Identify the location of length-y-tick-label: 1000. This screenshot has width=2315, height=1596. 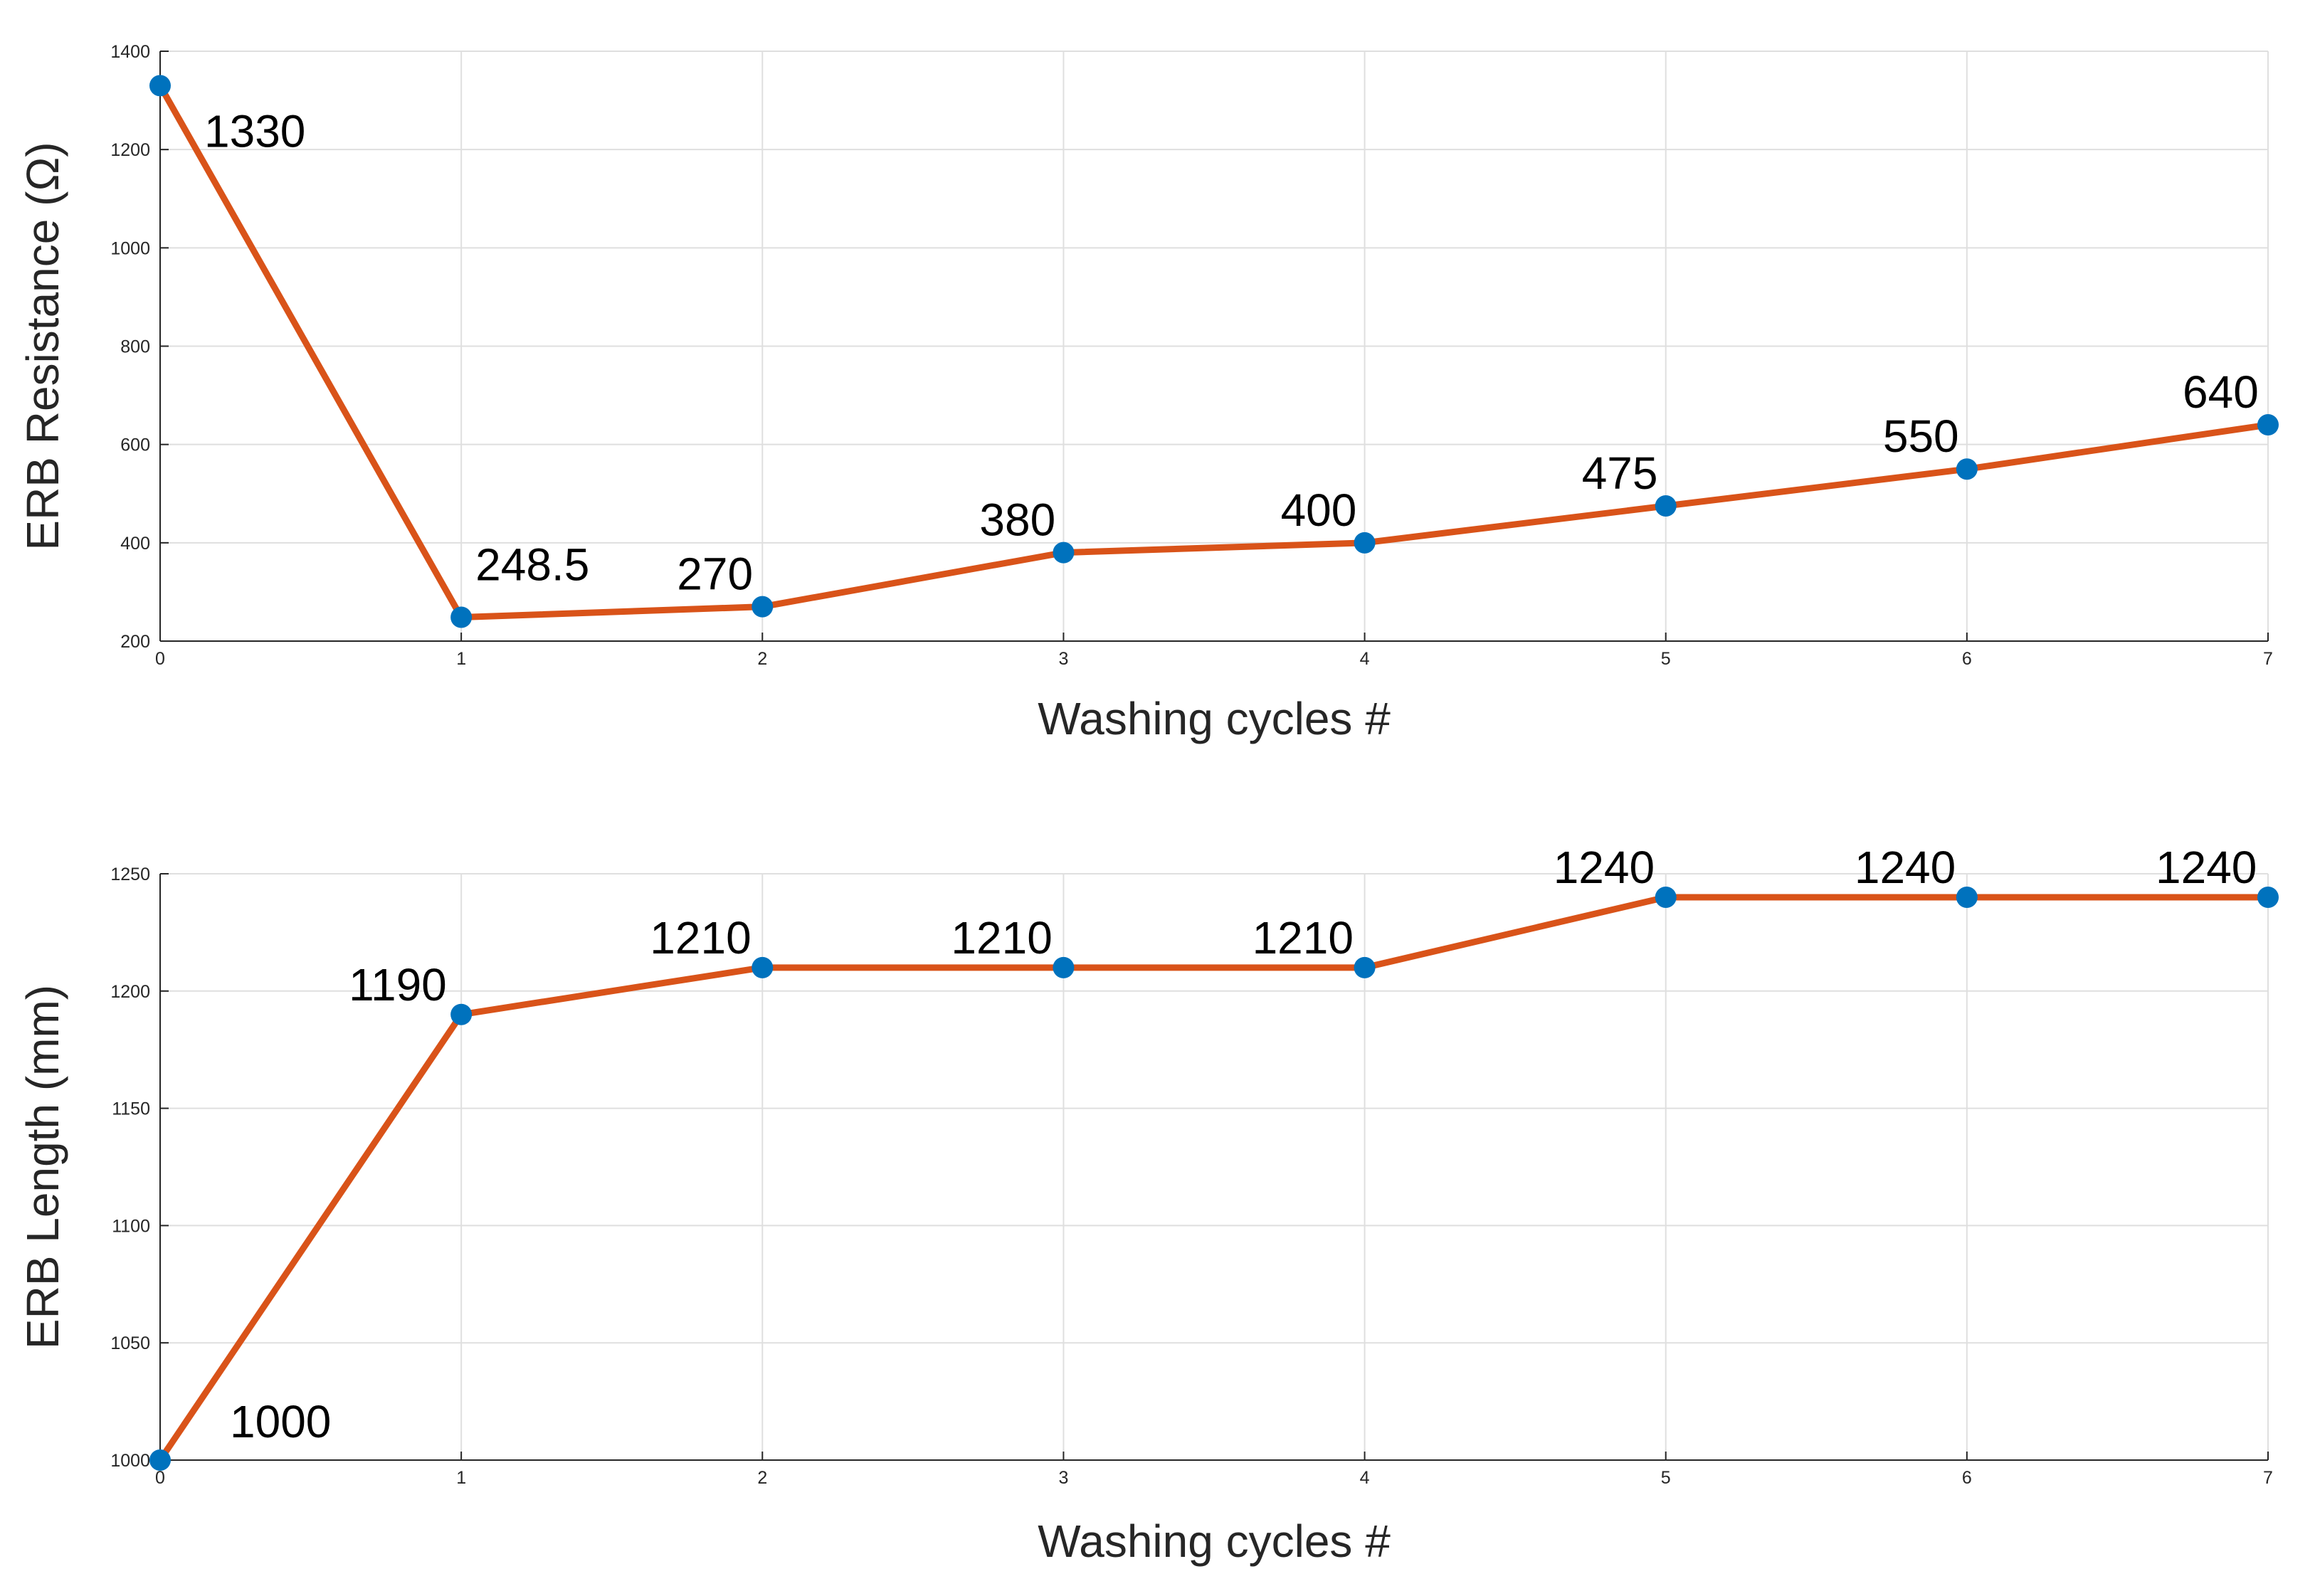
(130, 1461).